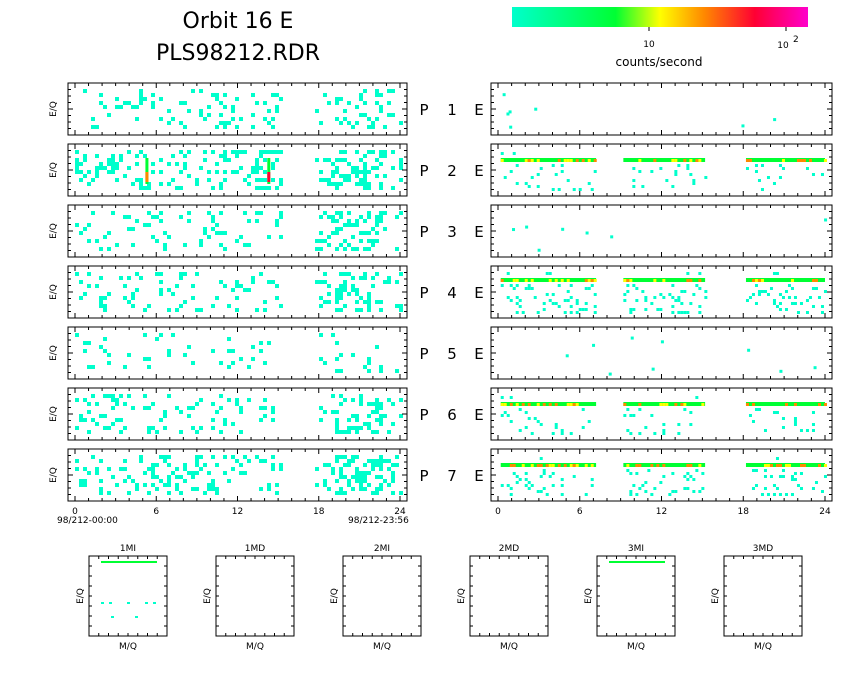 The width and height of the screenshot is (850, 680). Describe the element at coordinates (423, 171) in the screenshot. I see `svg-text: P` at that location.